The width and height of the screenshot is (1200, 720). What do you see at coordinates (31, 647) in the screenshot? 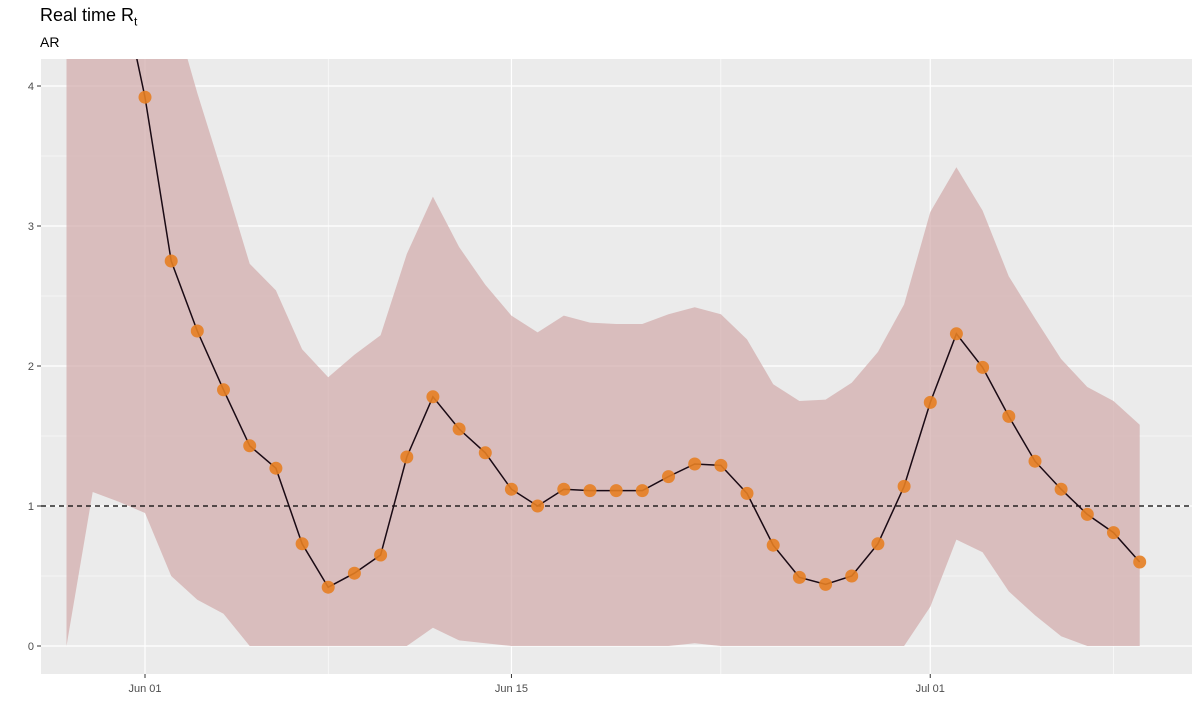
I see `y-tick-label: 0` at bounding box center [31, 647].